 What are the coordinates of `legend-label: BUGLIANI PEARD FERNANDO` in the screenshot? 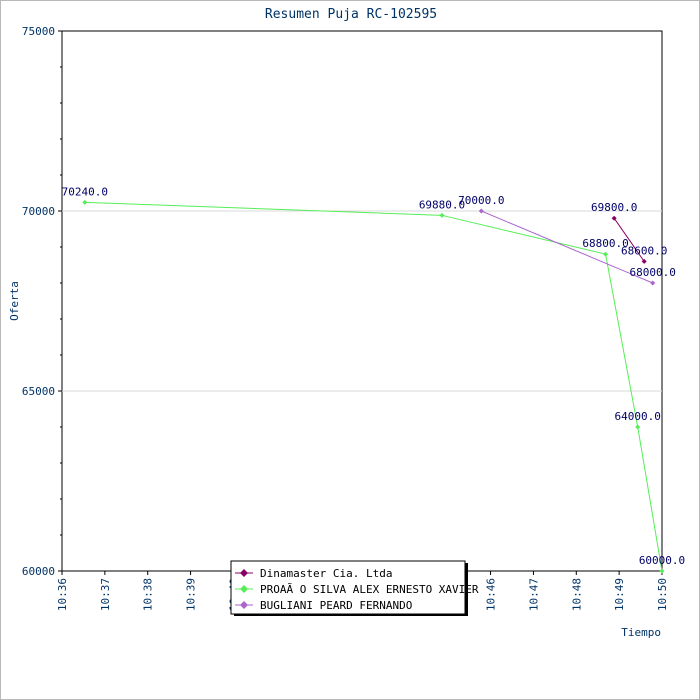 It's located at (336, 605).